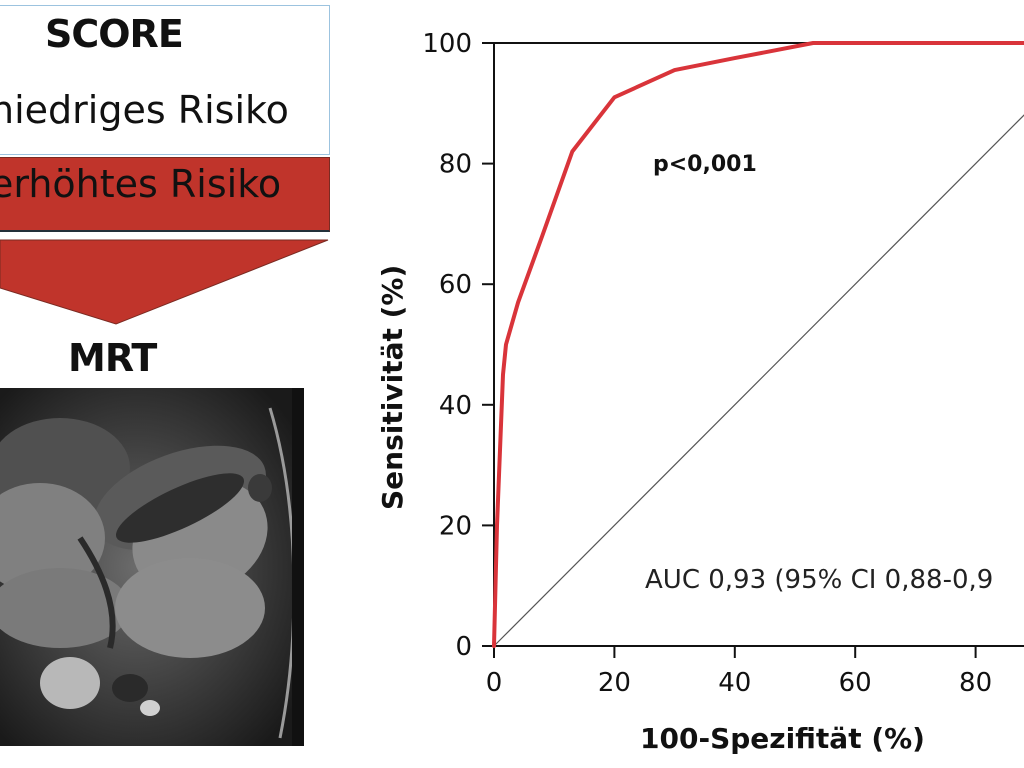 The width and height of the screenshot is (1024, 768). Describe the element at coordinates (455, 285) in the screenshot. I see `y-tick-label: 60` at that location.